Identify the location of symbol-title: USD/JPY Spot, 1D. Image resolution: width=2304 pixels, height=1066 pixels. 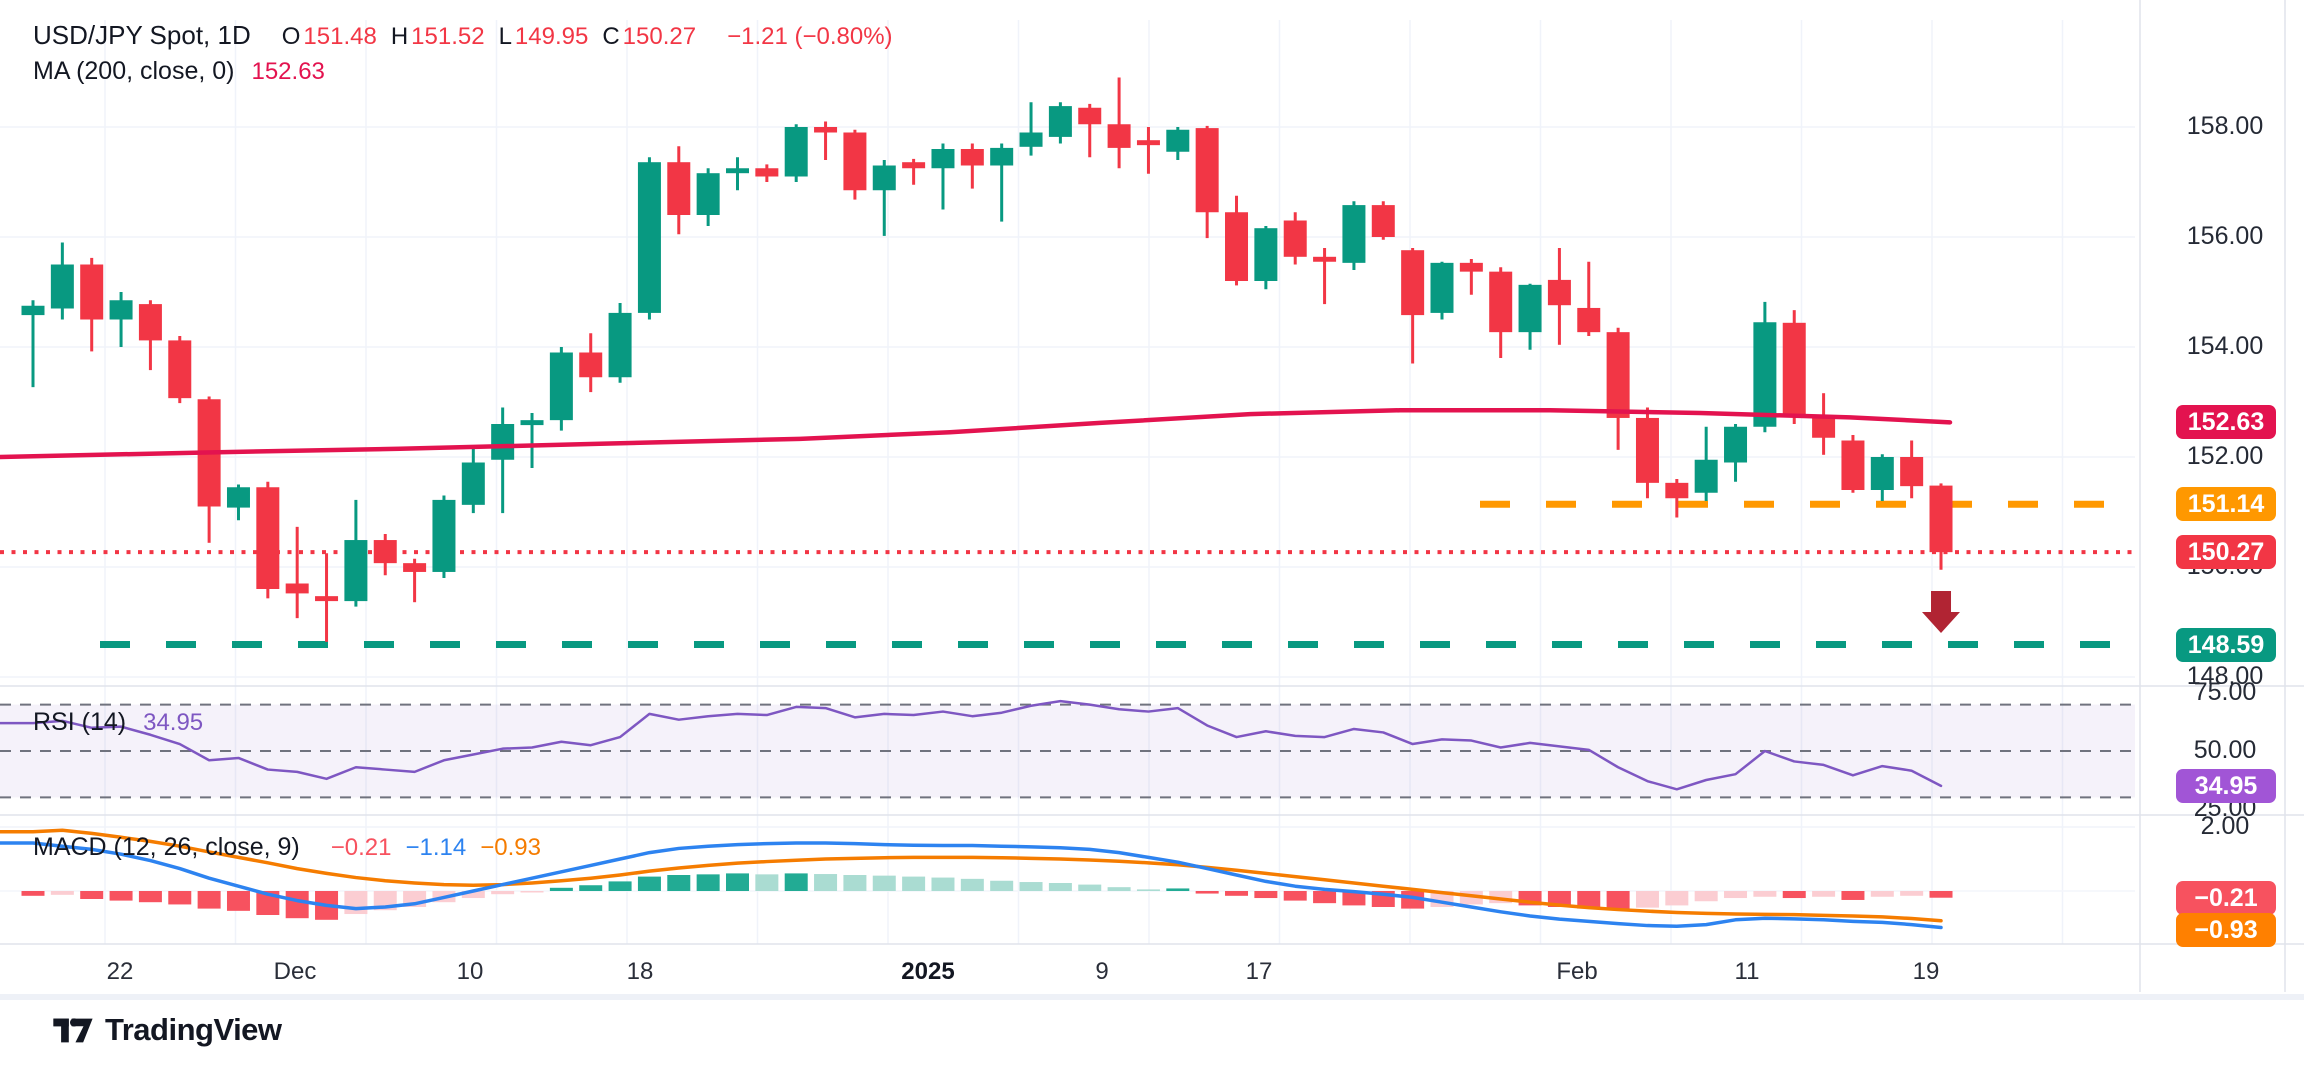
(142, 35).